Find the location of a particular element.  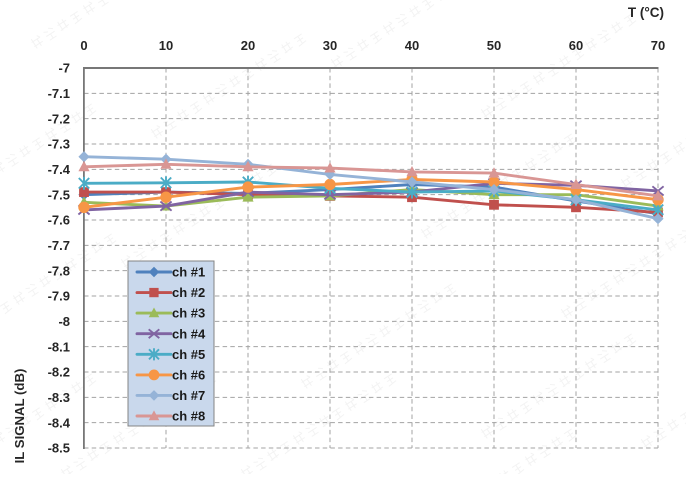

svg-text: -7.9 is located at coordinates (59, 296).